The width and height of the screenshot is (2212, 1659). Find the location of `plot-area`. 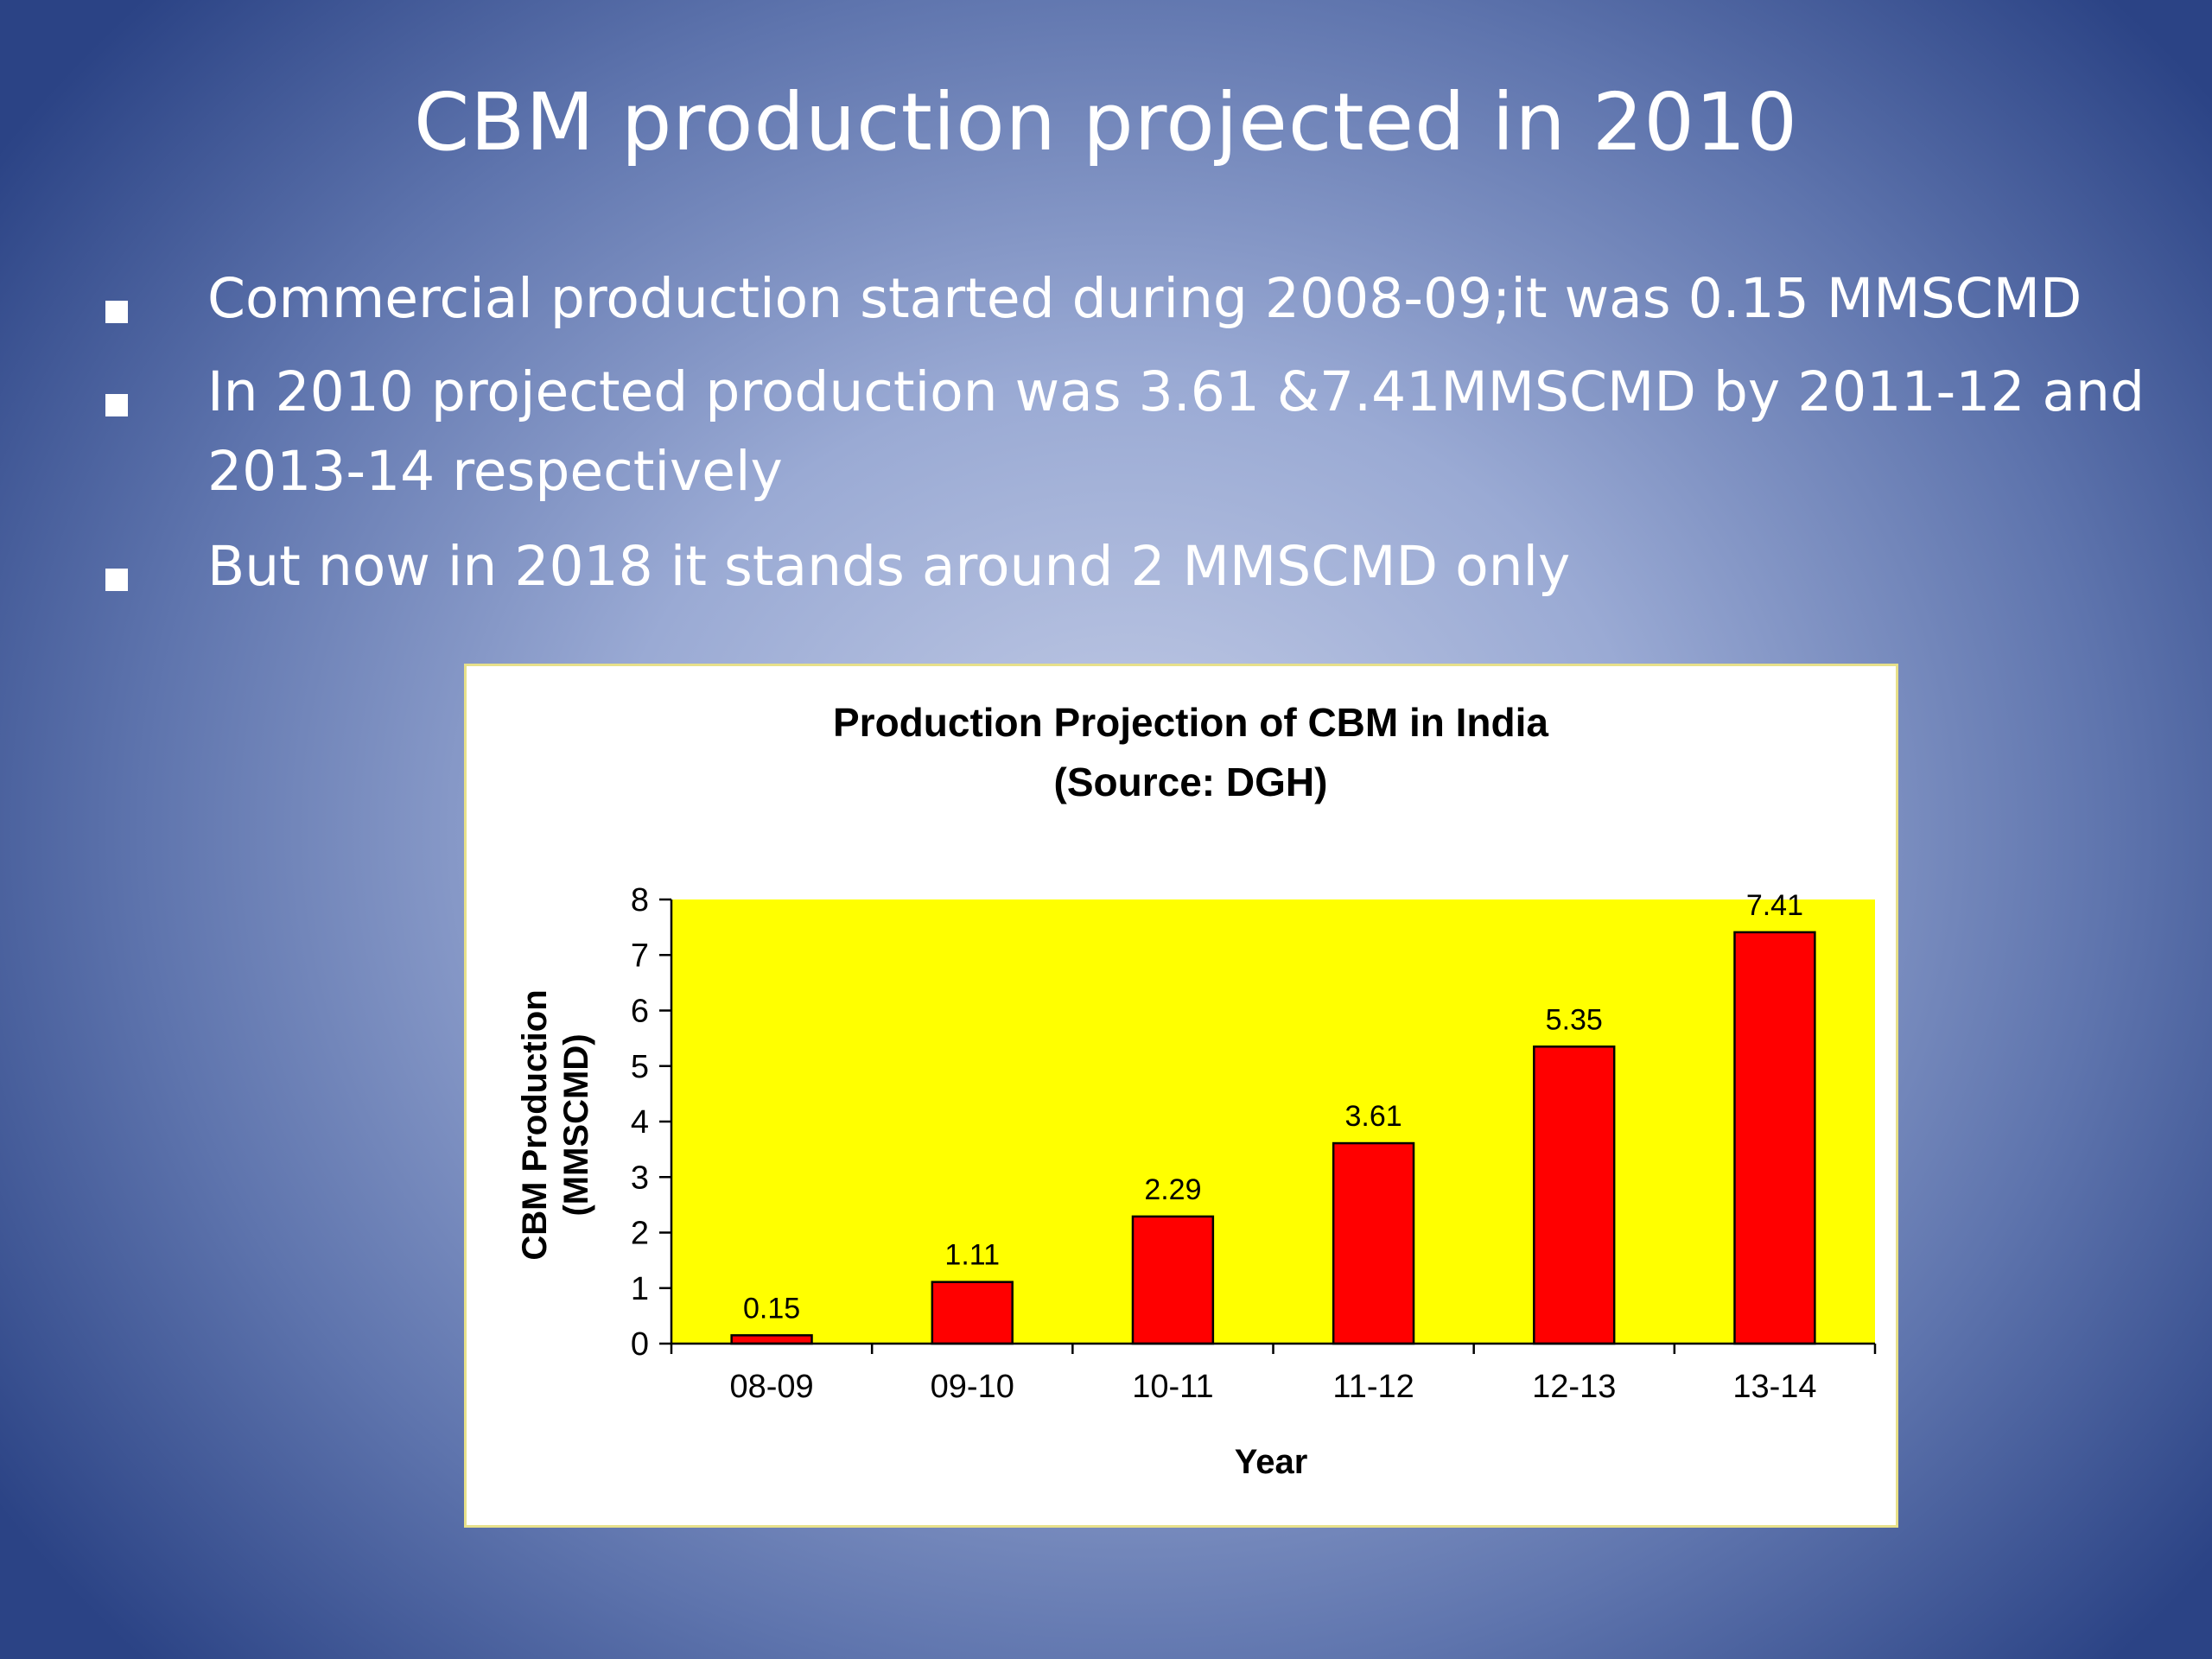

plot-area is located at coordinates (1273, 1121).